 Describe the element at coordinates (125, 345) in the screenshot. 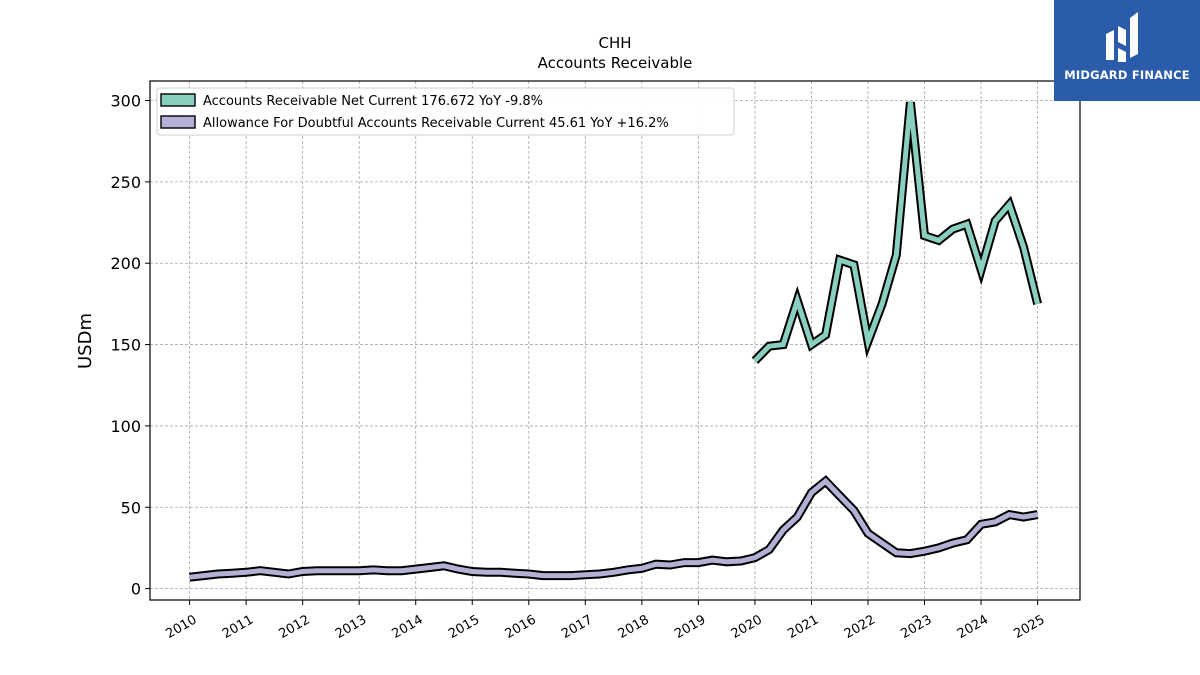

I see `y-tick-label: 150` at that location.